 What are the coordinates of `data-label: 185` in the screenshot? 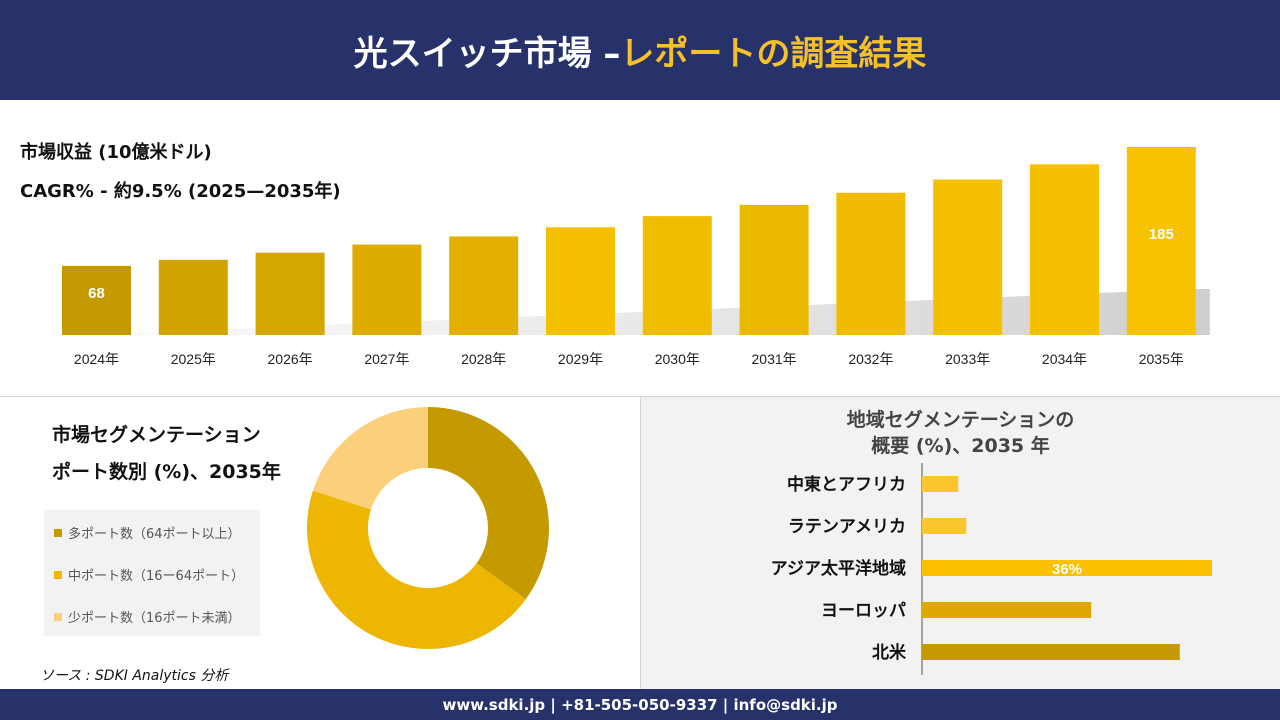 It's located at (1161, 234).